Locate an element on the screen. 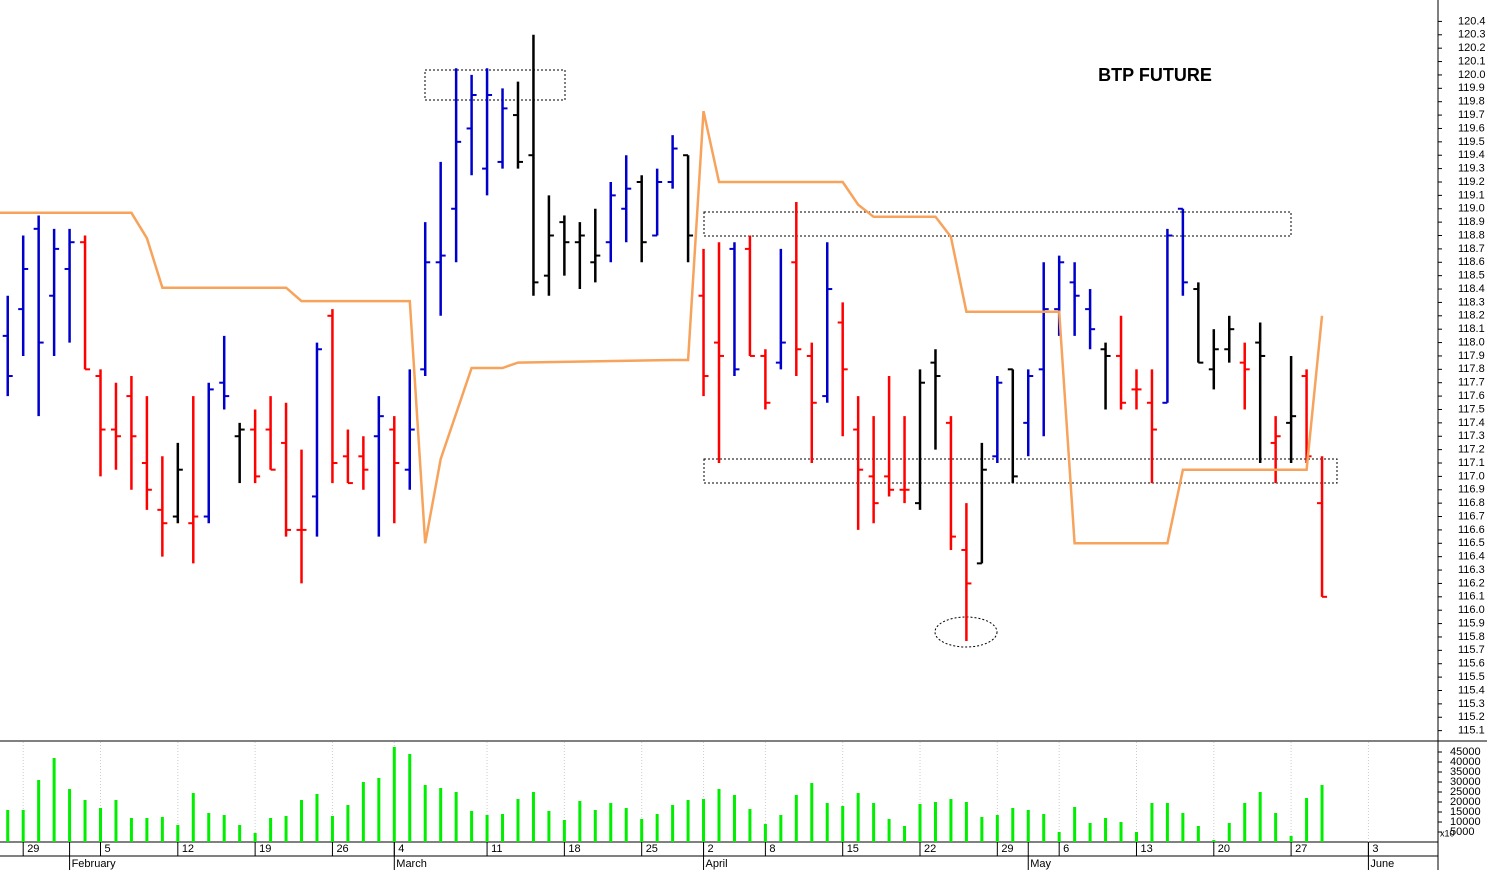  y-tick-label: 116.8 is located at coordinates (1471, 503).